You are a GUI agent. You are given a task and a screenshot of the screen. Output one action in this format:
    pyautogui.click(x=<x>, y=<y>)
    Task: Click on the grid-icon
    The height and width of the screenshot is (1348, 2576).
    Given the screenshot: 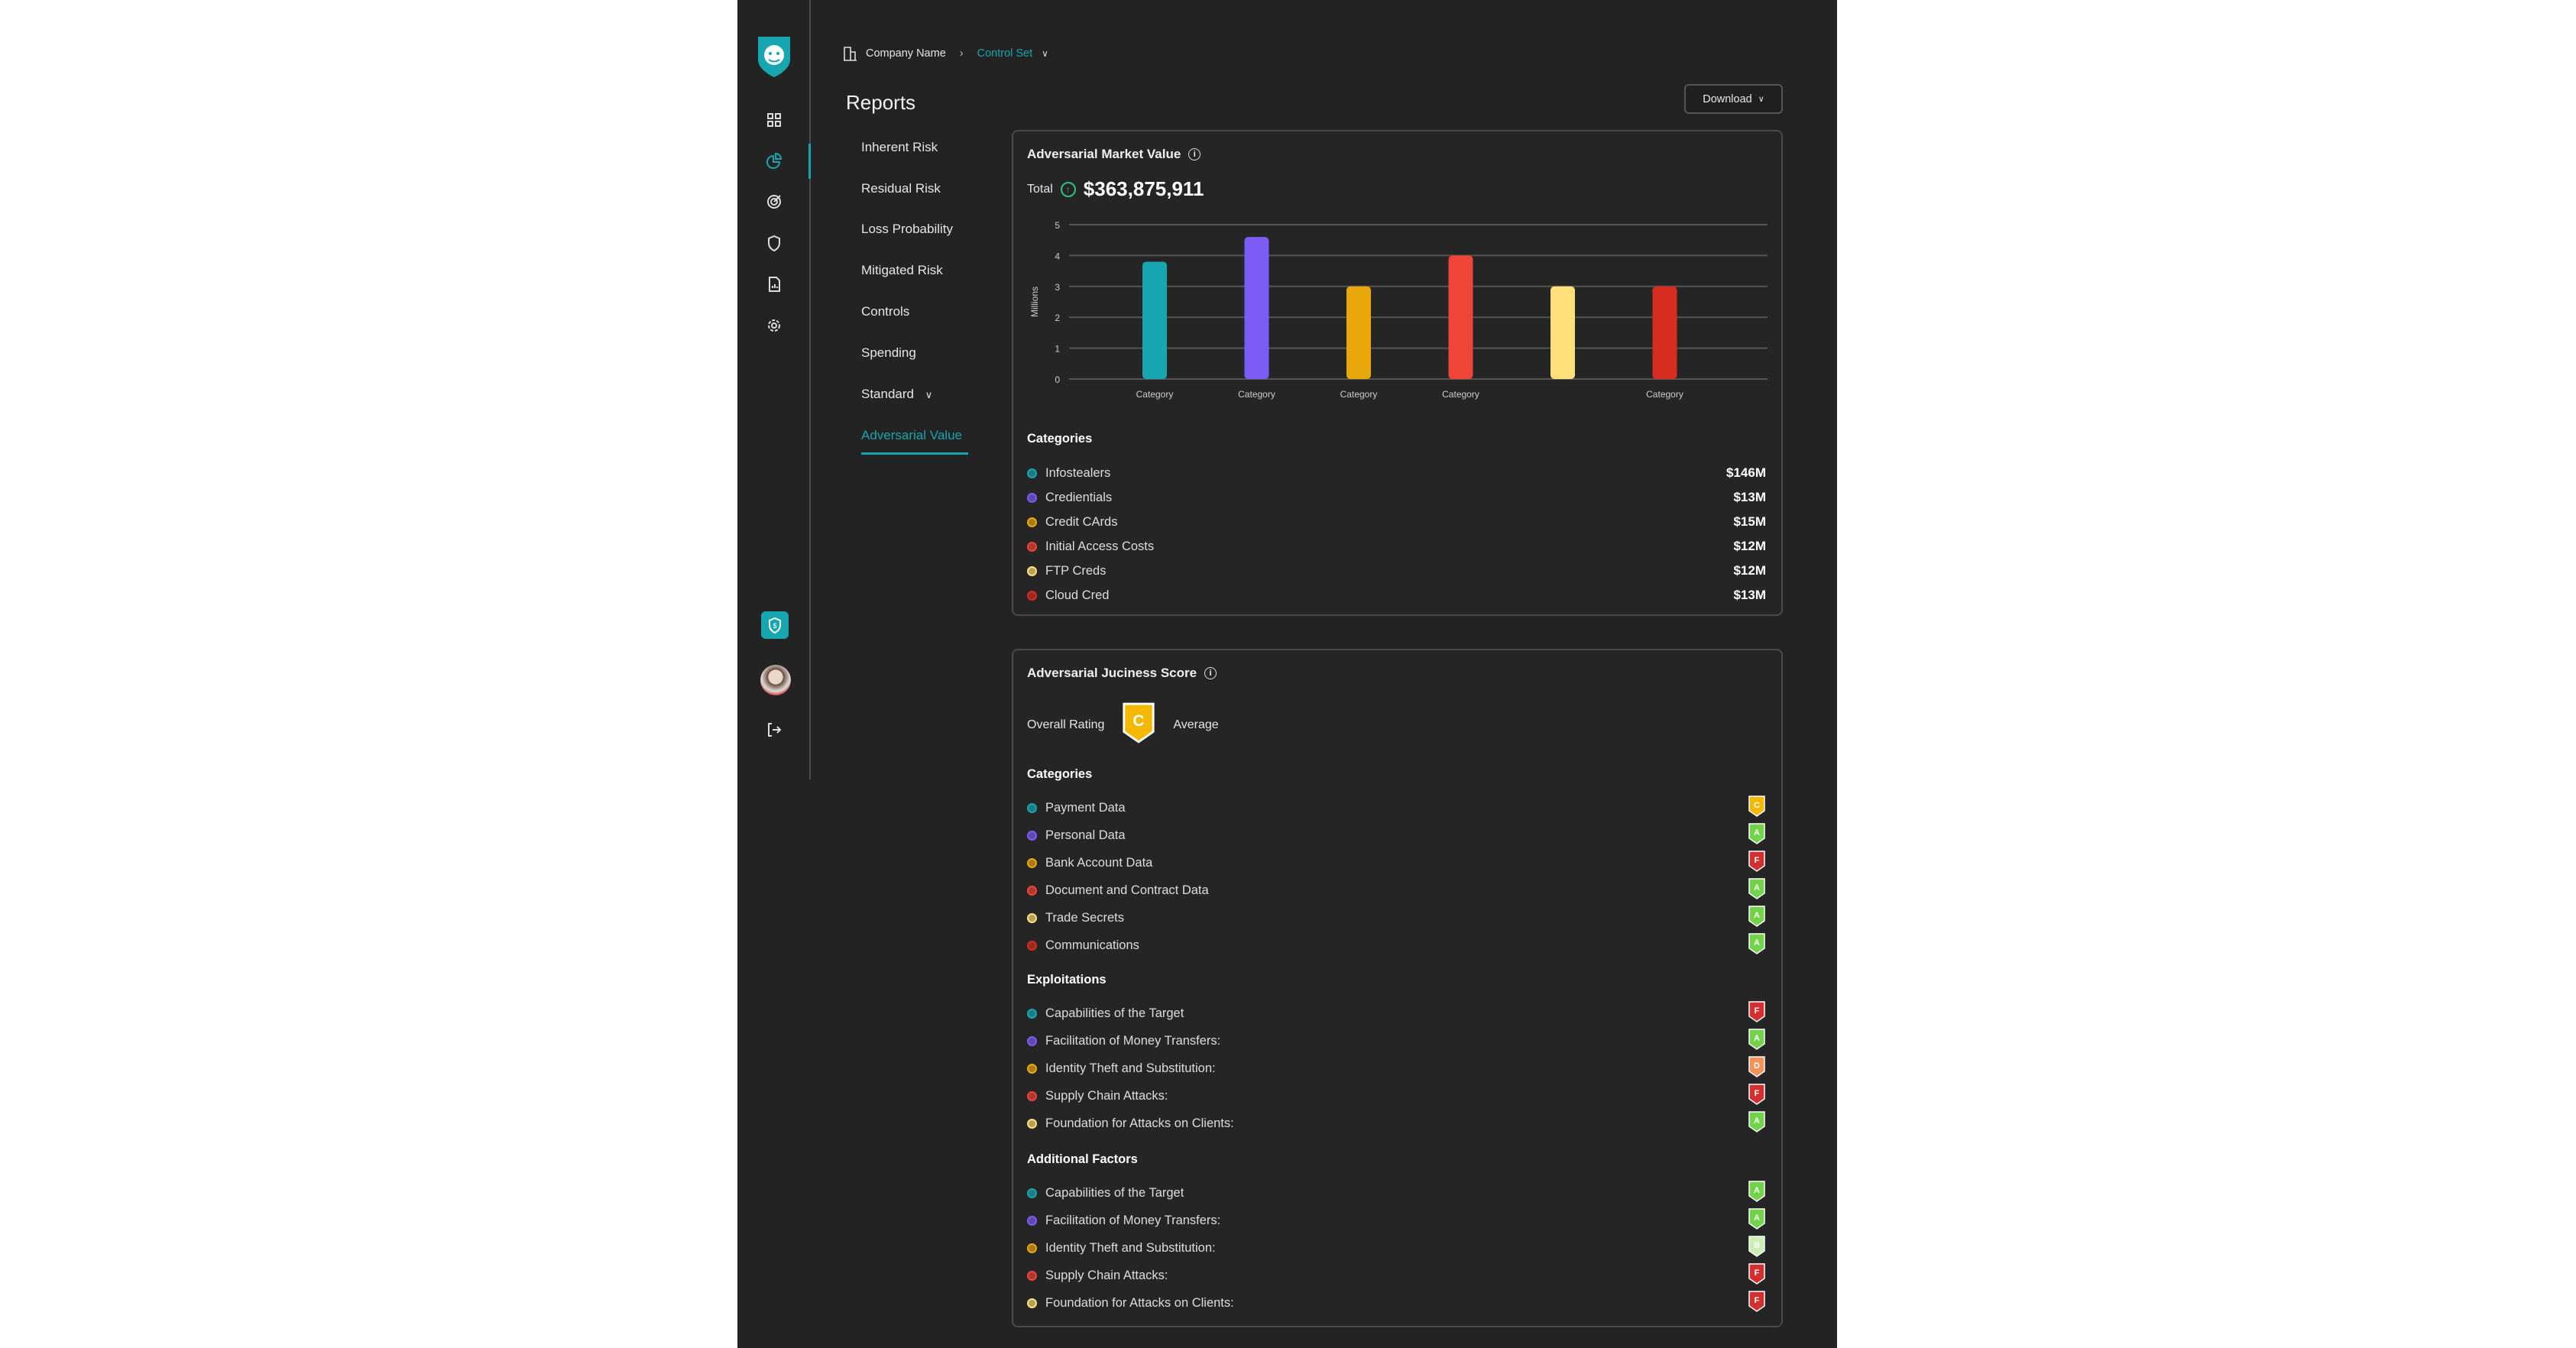 What is the action you would take?
    pyautogui.click(x=774, y=120)
    